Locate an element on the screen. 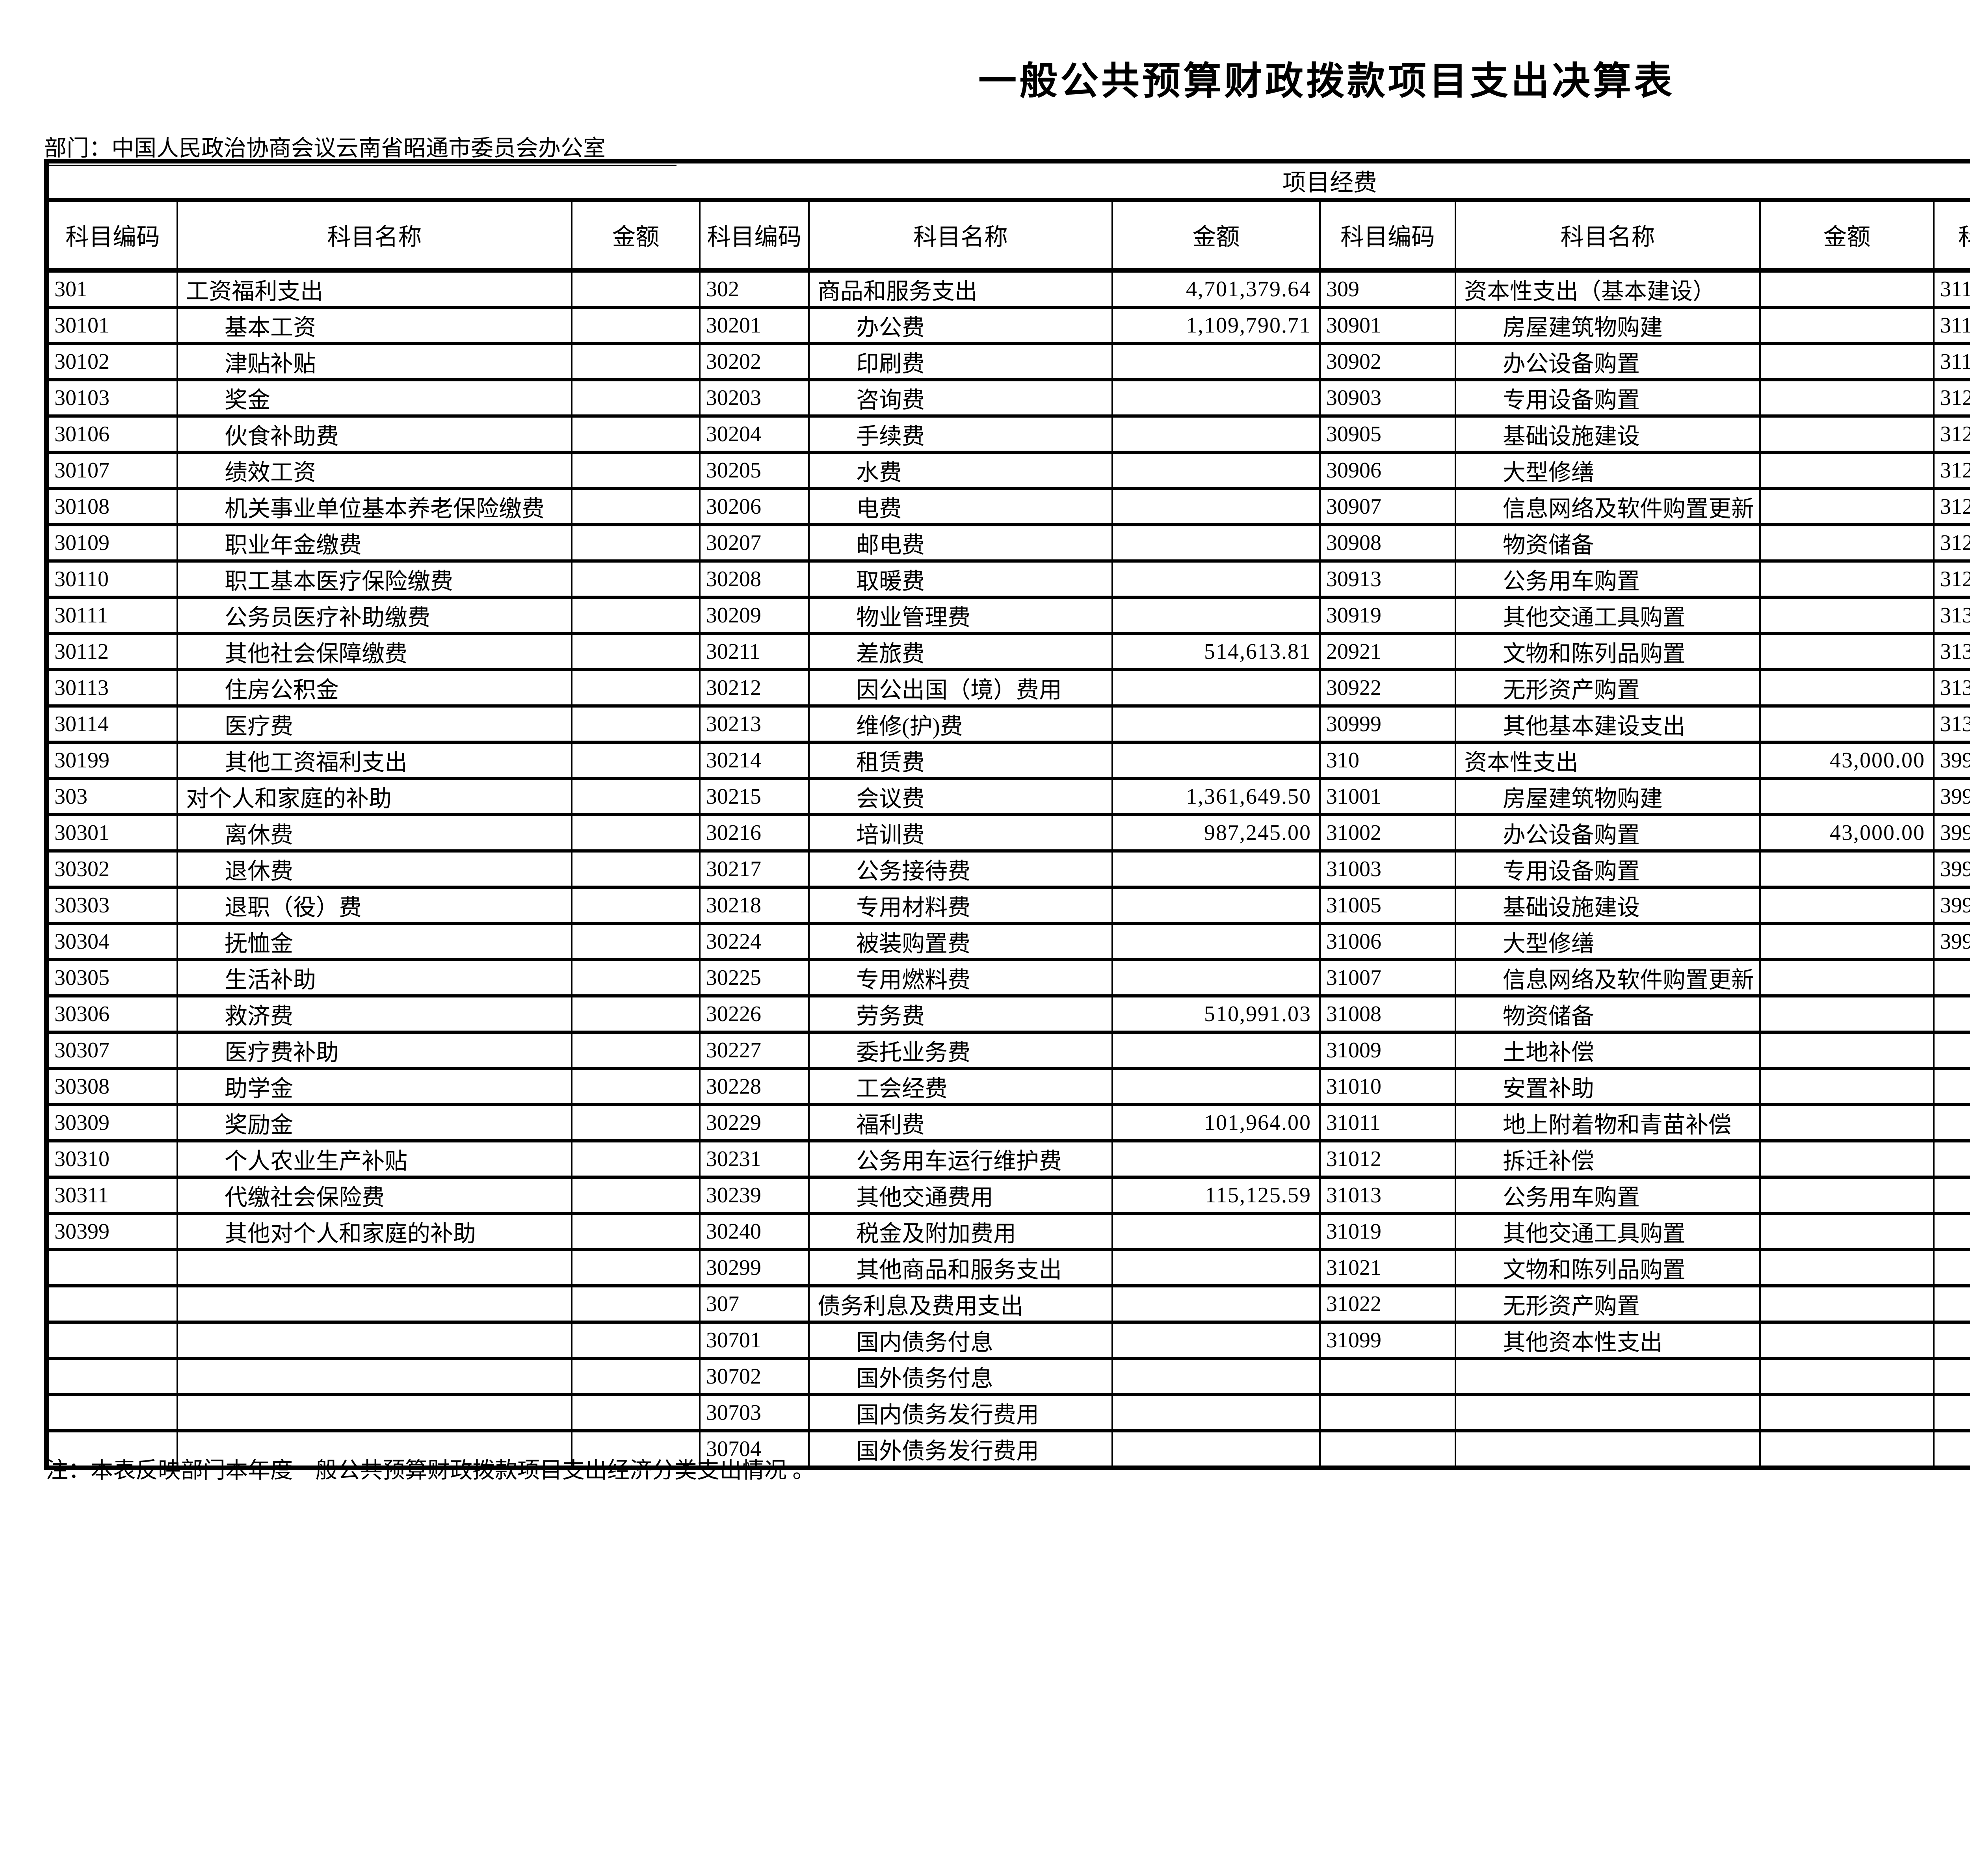 The image size is (1970, 1876). subject-name-cell: 电费 is located at coordinates (961, 507).